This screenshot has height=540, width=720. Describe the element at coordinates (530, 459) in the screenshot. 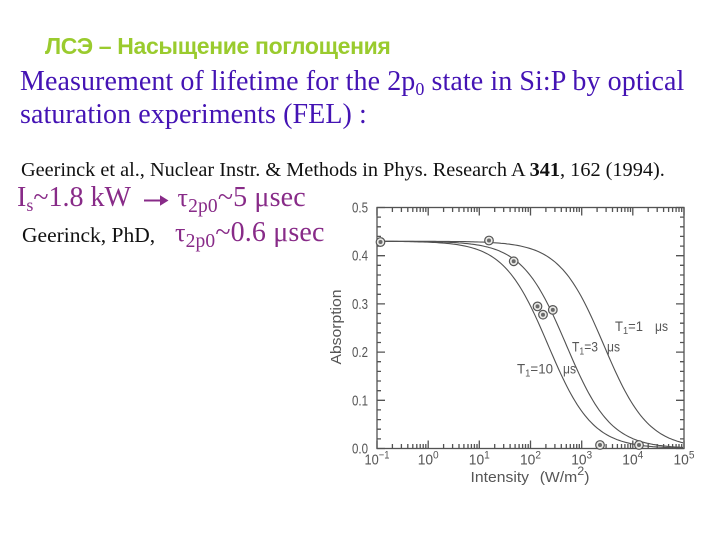

I see `svg-text: 10²` at that location.